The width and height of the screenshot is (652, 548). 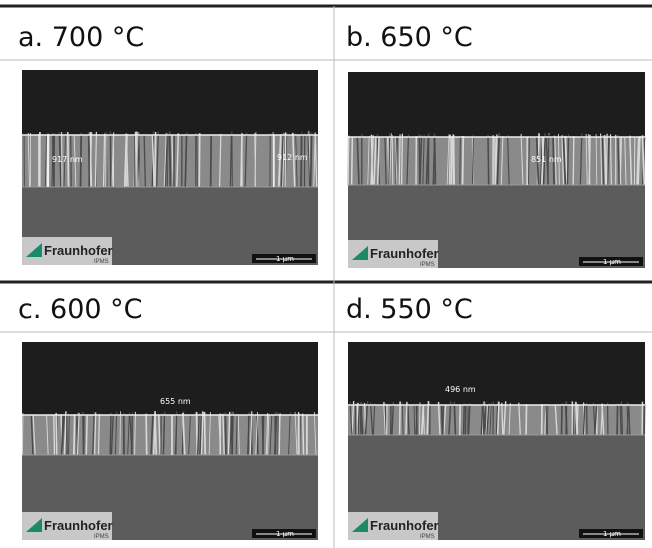 I want to click on thickness-label: 917 nm, so click(x=67, y=159).